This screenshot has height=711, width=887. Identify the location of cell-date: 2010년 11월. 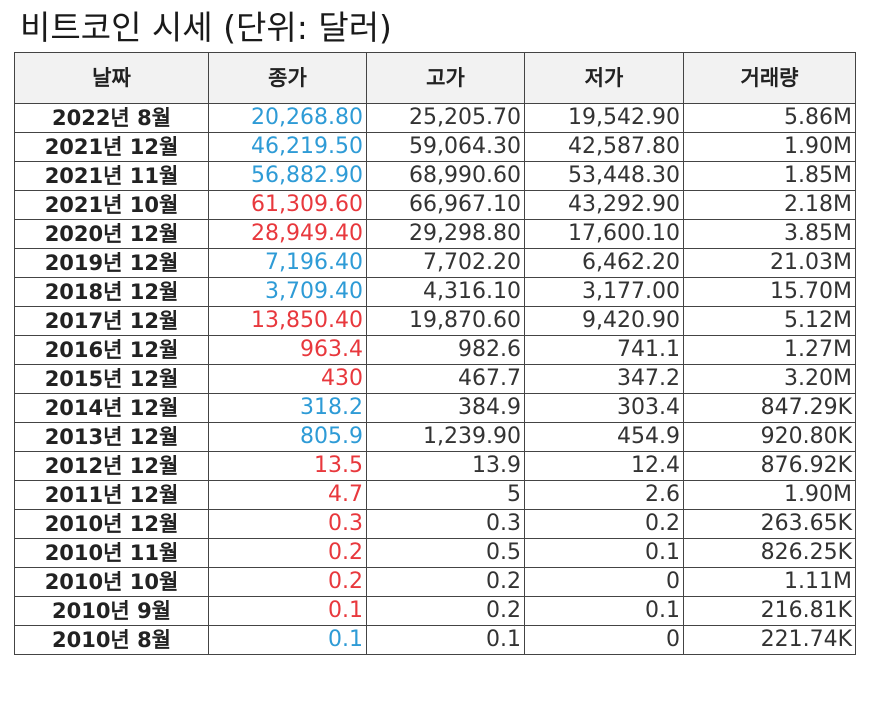
(111, 553).